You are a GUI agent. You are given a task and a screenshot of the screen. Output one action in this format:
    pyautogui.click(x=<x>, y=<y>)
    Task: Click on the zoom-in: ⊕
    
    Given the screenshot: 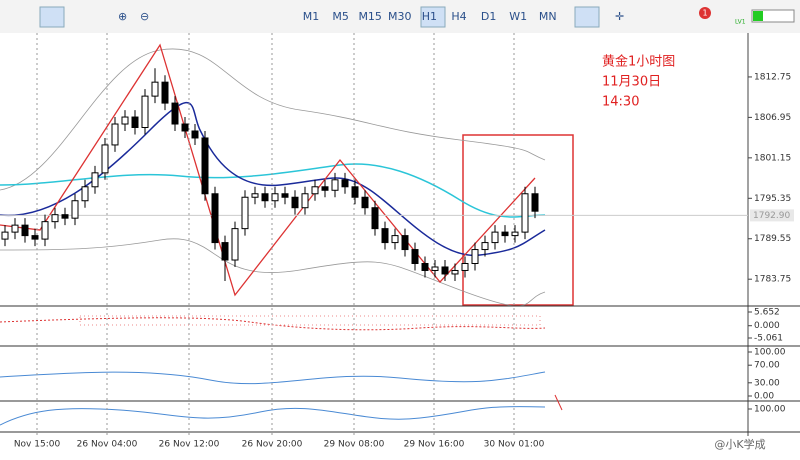 What is the action you would take?
    pyautogui.click(x=122, y=16)
    